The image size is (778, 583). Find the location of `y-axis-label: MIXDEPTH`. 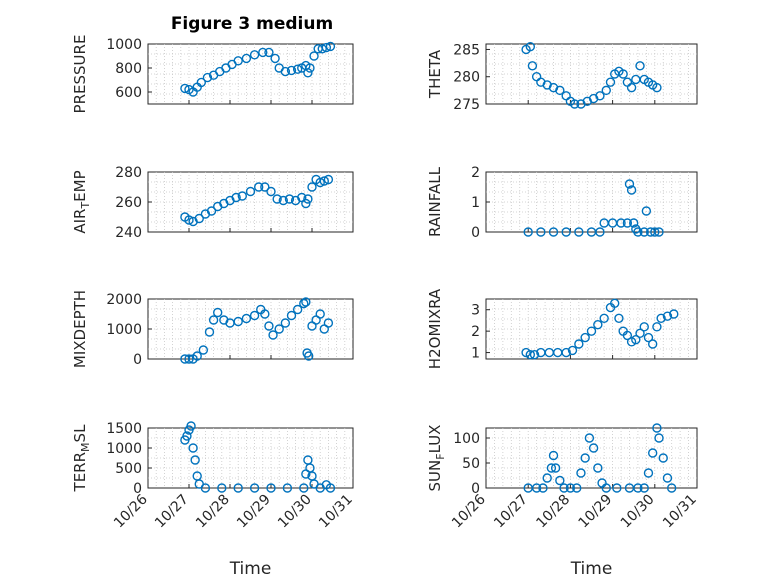

y-axis-label: MIXDEPTH is located at coordinates (80, 329).